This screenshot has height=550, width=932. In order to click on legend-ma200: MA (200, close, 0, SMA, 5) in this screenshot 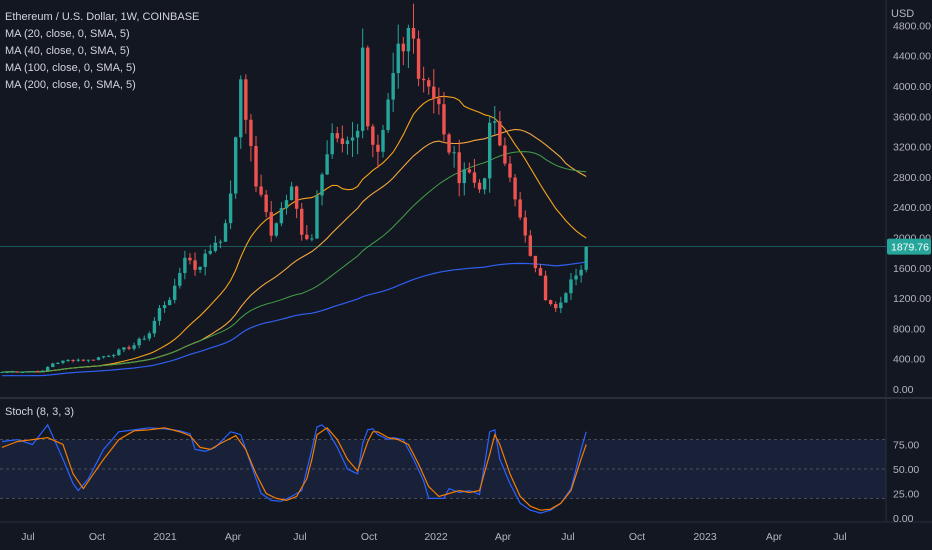, I will do `click(70, 85)`.